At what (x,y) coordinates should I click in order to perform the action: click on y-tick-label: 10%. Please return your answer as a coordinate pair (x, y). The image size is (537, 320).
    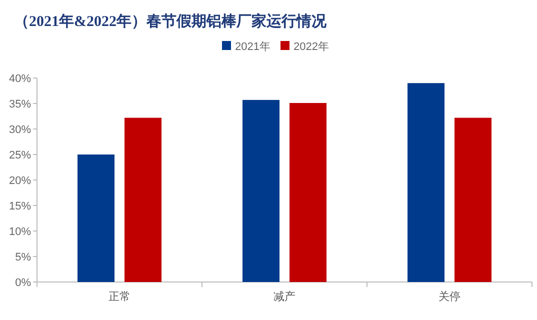
    Looking at the image, I should click on (20, 232).